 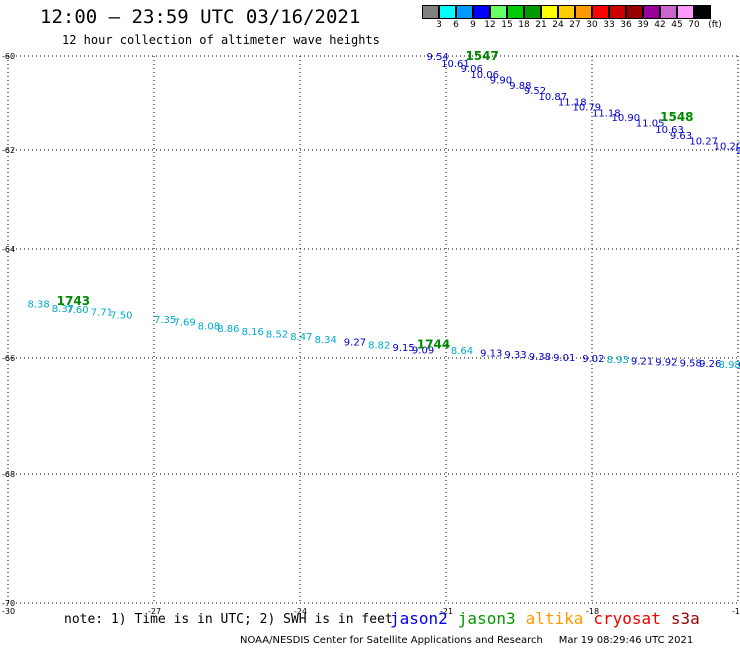 What do you see at coordinates (423, 350) in the screenshot?
I see `wave-height-value: 9.09` at bounding box center [423, 350].